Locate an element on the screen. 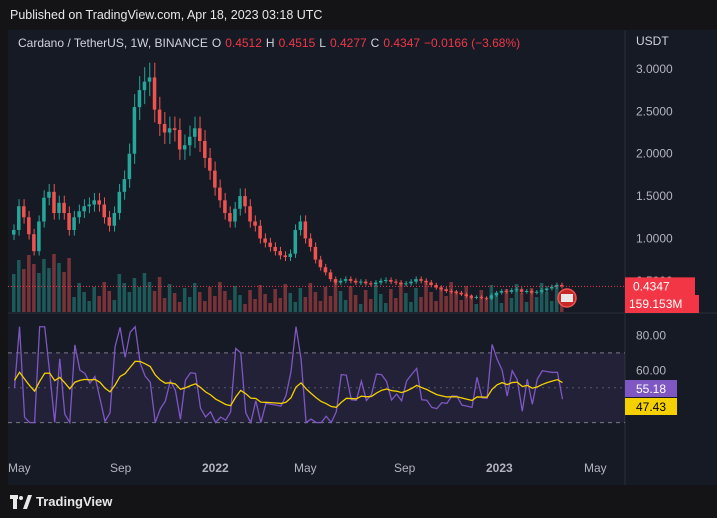 The image size is (717, 518). close-value: 0.4347 is located at coordinates (402, 43).